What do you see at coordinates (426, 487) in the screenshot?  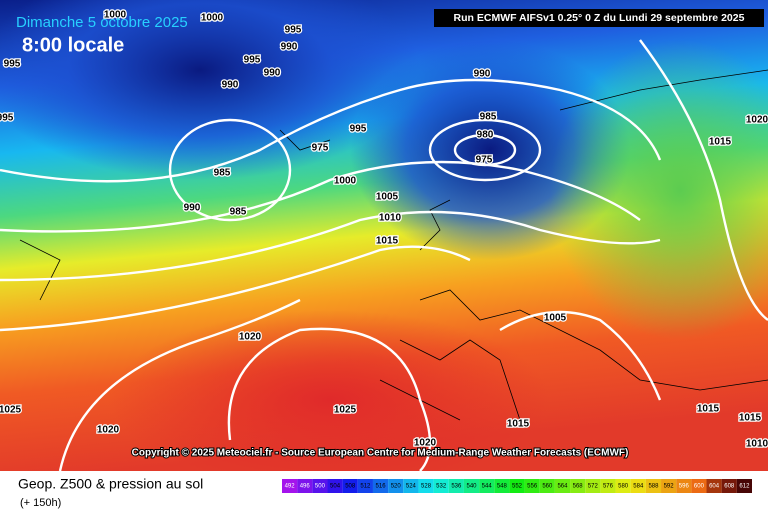 I see `scale-label: 528` at bounding box center [426, 487].